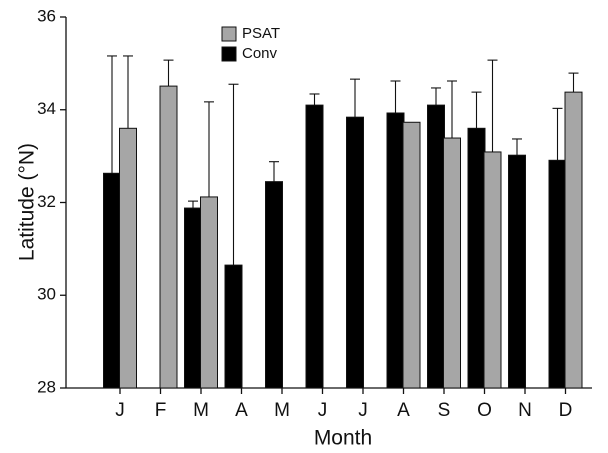 Image resolution: width=608 pixels, height=453 pixels. What do you see at coordinates (27, 202) in the screenshot?
I see `y-axis-label: Latitude (°N)` at bounding box center [27, 202].